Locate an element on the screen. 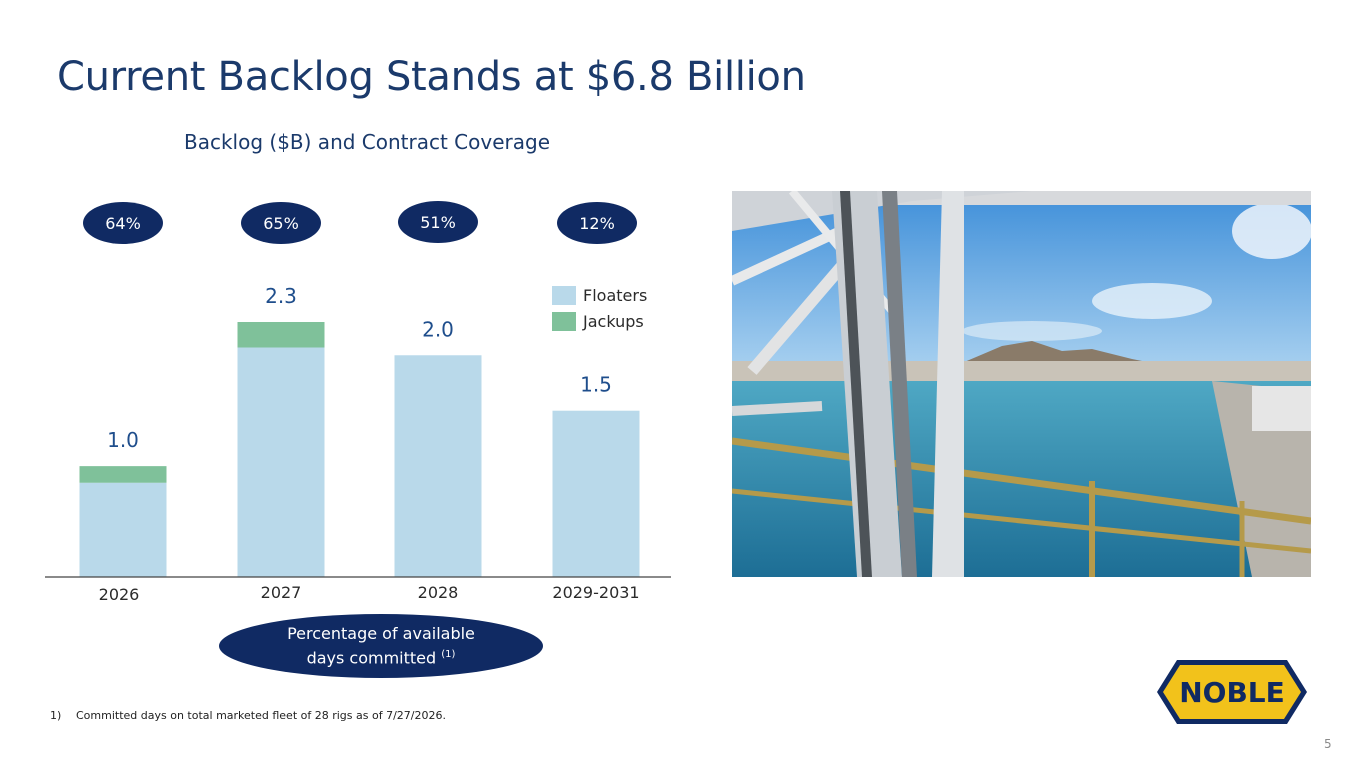 The image size is (1365, 768). legend-item-jackups: Jackups is located at coordinates (599, 321).